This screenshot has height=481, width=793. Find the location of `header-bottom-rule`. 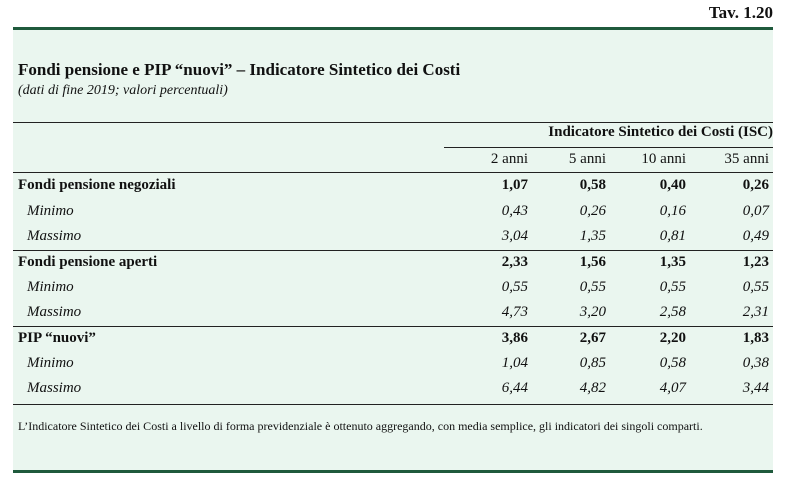

header-bottom-rule is located at coordinates (393, 172).